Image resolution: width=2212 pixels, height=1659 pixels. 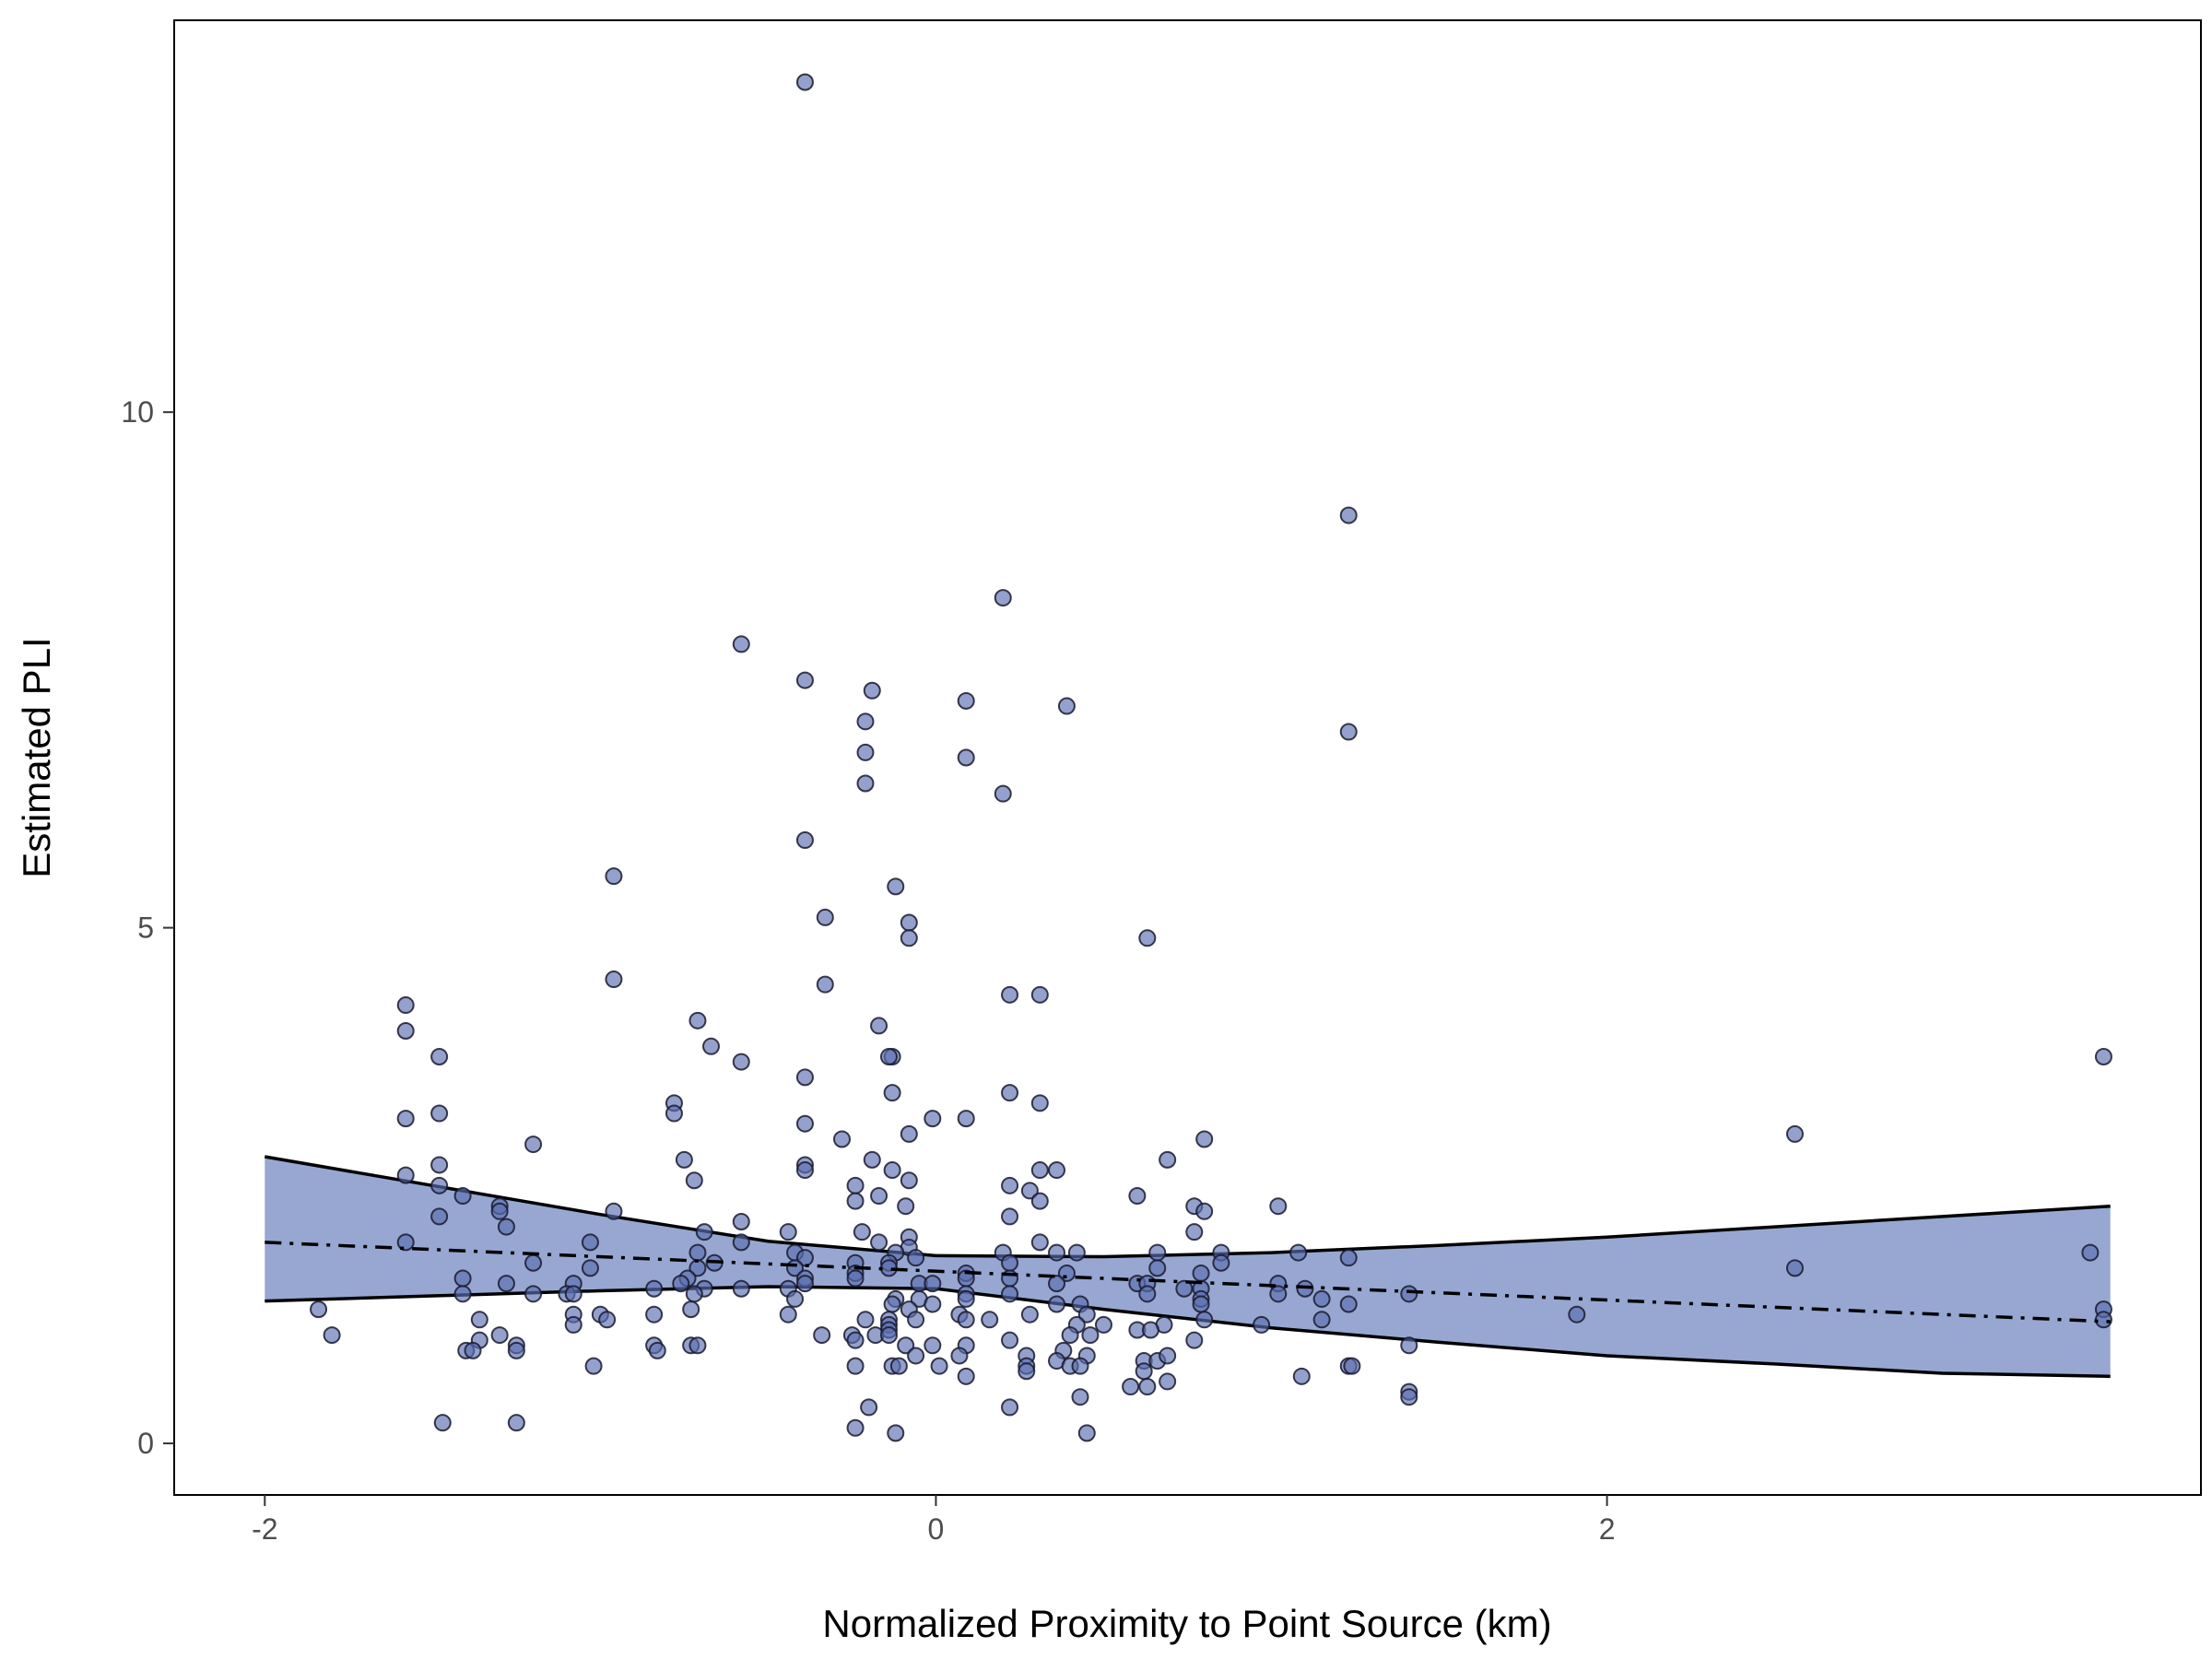 What do you see at coordinates (36, 757) in the screenshot?
I see `y-axis-title: Estimated PLI` at bounding box center [36, 757].